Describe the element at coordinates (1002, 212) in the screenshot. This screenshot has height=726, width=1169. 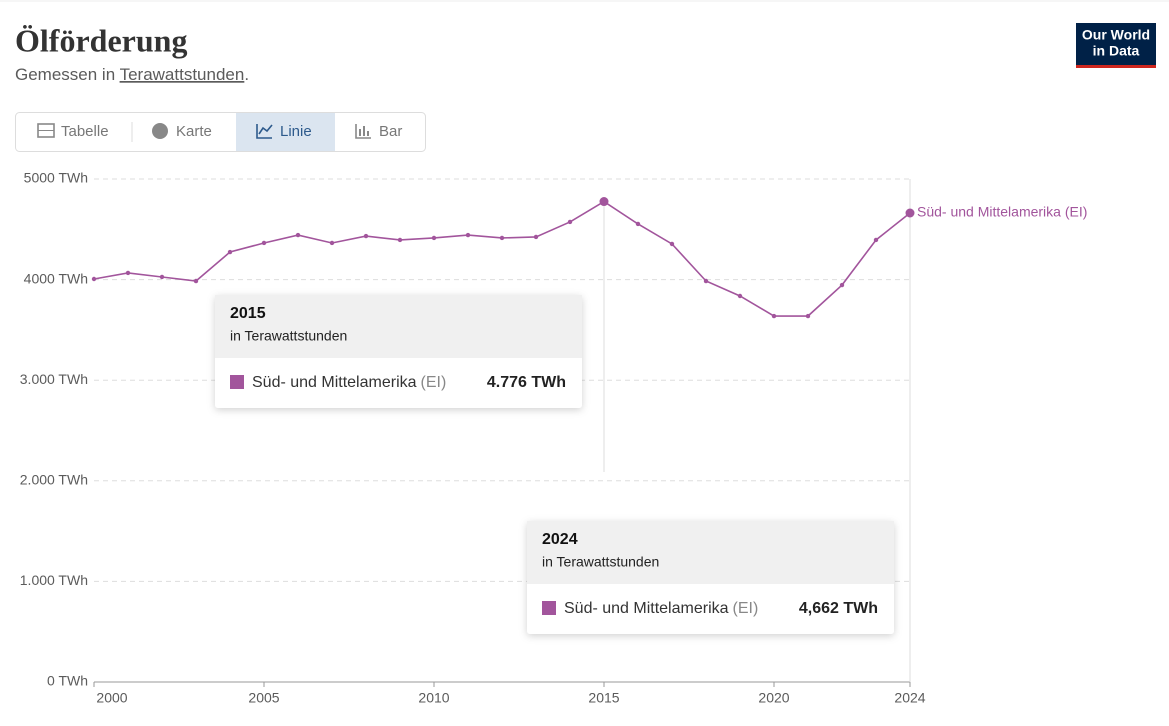
I see `series-label: Süd- und Mittelamerika (EI)` at that location.